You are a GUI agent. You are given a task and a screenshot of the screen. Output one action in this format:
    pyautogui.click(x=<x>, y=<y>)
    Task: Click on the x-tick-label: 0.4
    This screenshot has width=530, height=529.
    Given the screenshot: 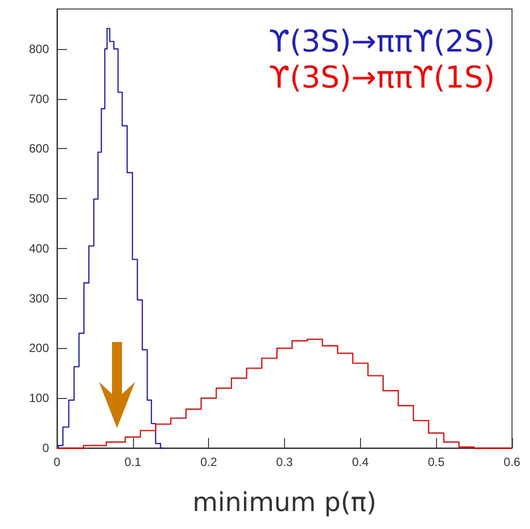 What is the action you would take?
    pyautogui.click(x=360, y=462)
    